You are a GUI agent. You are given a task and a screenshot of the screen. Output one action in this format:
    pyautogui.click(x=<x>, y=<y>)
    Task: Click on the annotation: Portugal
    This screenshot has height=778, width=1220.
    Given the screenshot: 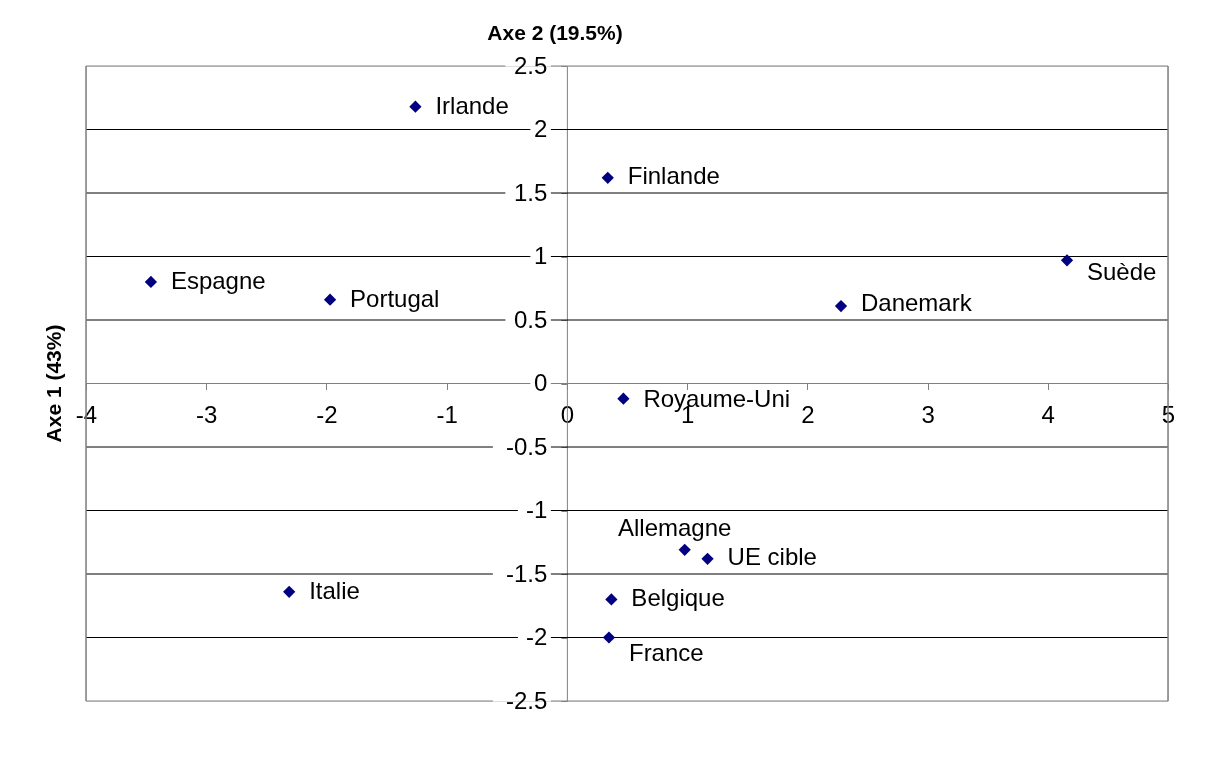 What is the action you would take?
    pyautogui.click(x=395, y=298)
    